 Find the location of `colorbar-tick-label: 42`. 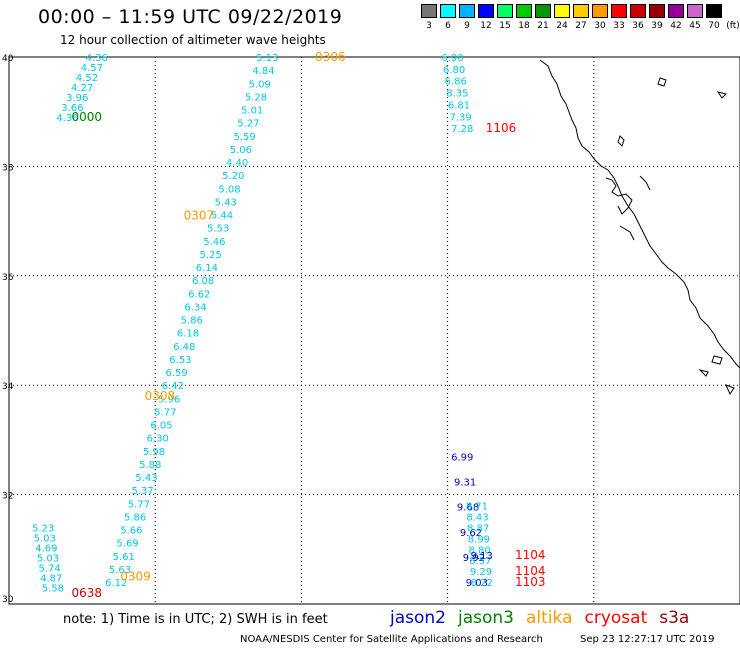

colorbar-tick-label: 42 is located at coordinates (676, 26).